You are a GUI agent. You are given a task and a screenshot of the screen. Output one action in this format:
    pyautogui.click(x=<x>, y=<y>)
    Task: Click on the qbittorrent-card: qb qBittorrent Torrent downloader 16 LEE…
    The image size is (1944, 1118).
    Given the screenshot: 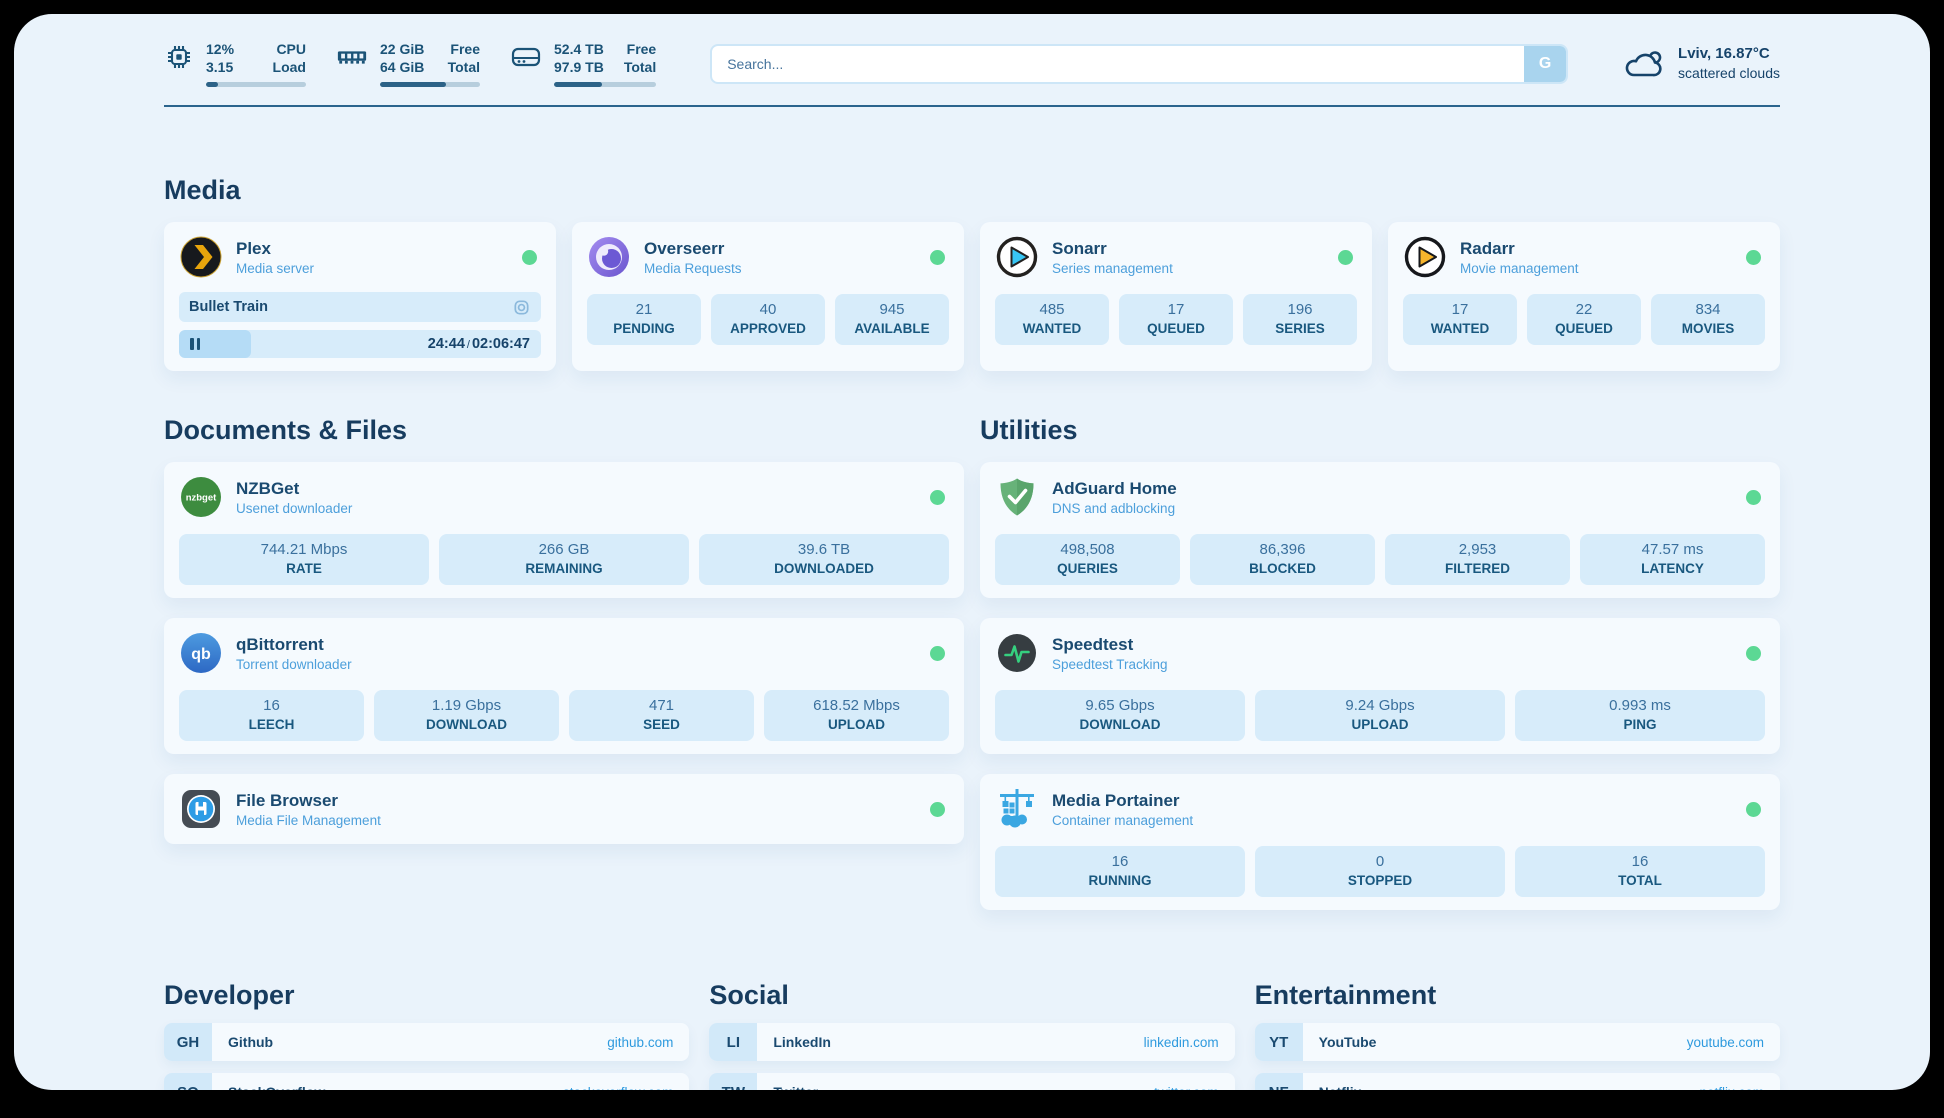 What is the action you would take?
    pyautogui.click(x=564, y=686)
    